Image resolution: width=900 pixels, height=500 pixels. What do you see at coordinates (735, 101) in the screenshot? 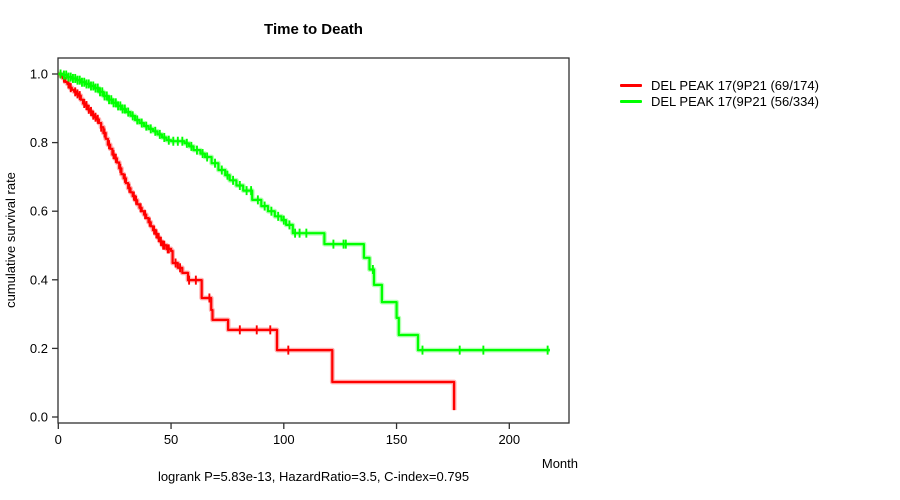
I see `legend-label-group2: DEL PEAK 17(9P21 (56/334)` at bounding box center [735, 101].